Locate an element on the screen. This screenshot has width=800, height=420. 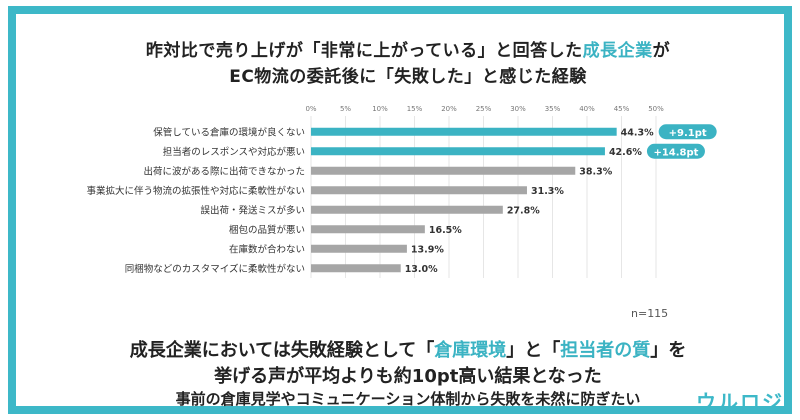
category-label: 在庫数が合わない is located at coordinates (267, 249).